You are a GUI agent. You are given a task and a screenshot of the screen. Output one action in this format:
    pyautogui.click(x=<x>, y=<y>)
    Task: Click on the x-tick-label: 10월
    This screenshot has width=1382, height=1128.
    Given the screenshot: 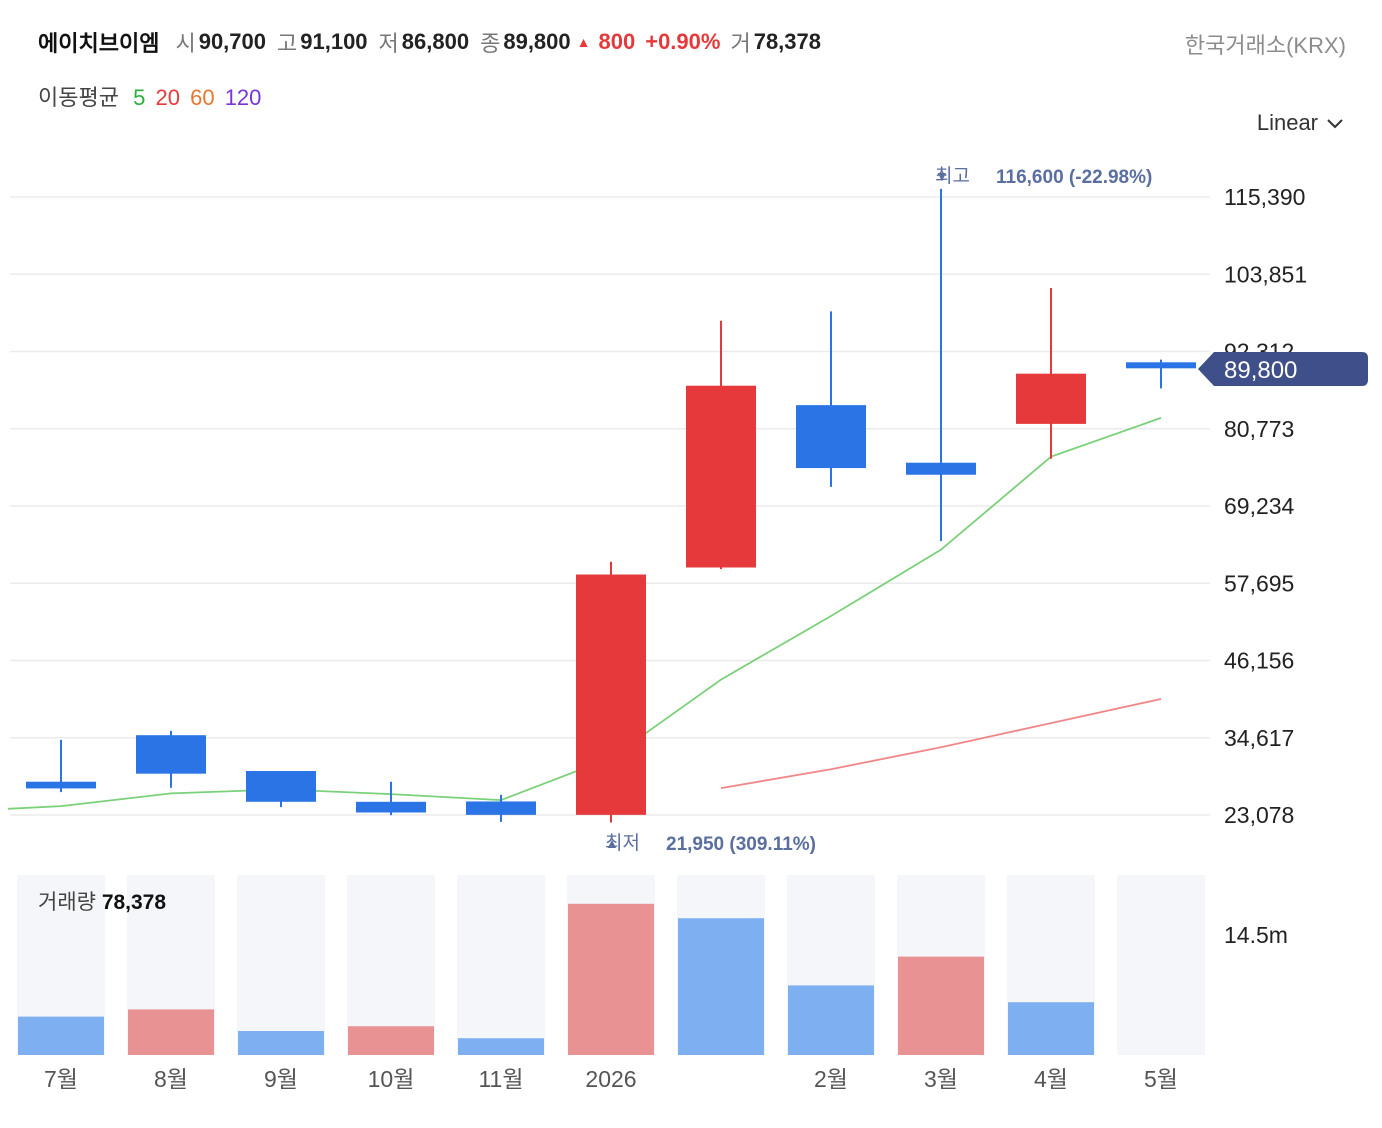 What is the action you would take?
    pyautogui.click(x=391, y=1079)
    